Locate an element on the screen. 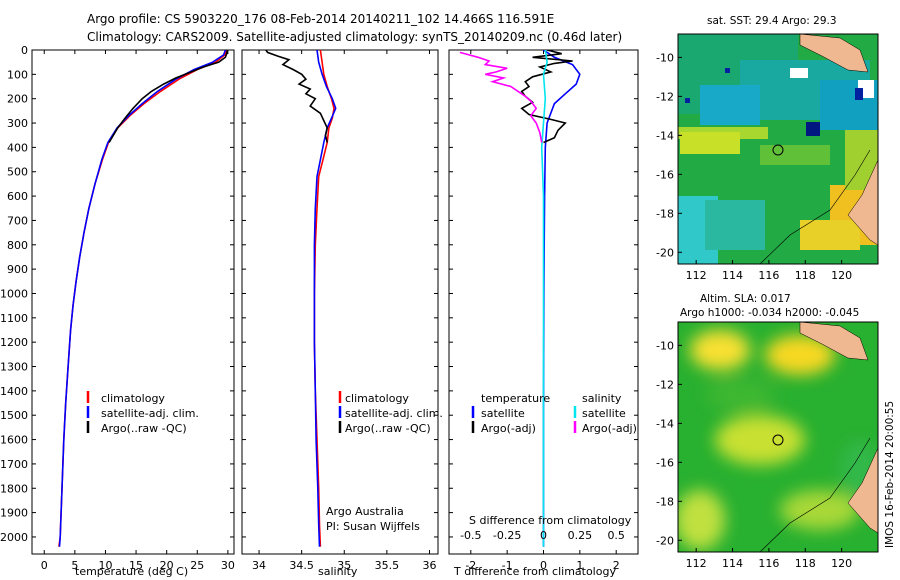 Image resolution: width=900 pixels, height=580 pixels. x-tick-label: 36 is located at coordinates (429, 565).